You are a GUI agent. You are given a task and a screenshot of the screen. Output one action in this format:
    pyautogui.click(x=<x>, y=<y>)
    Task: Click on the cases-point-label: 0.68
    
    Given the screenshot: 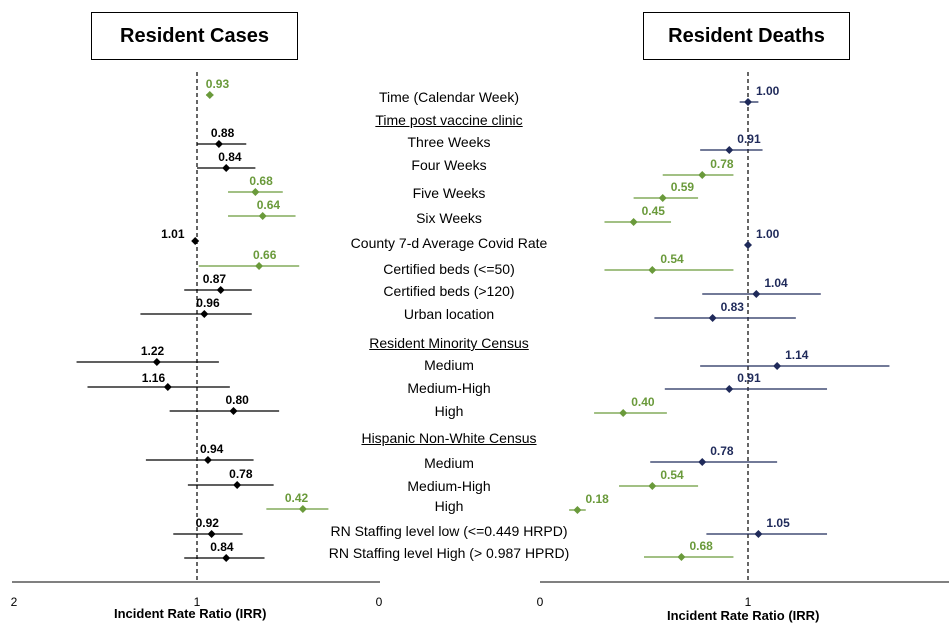 What is the action you would take?
    pyautogui.click(x=261, y=181)
    